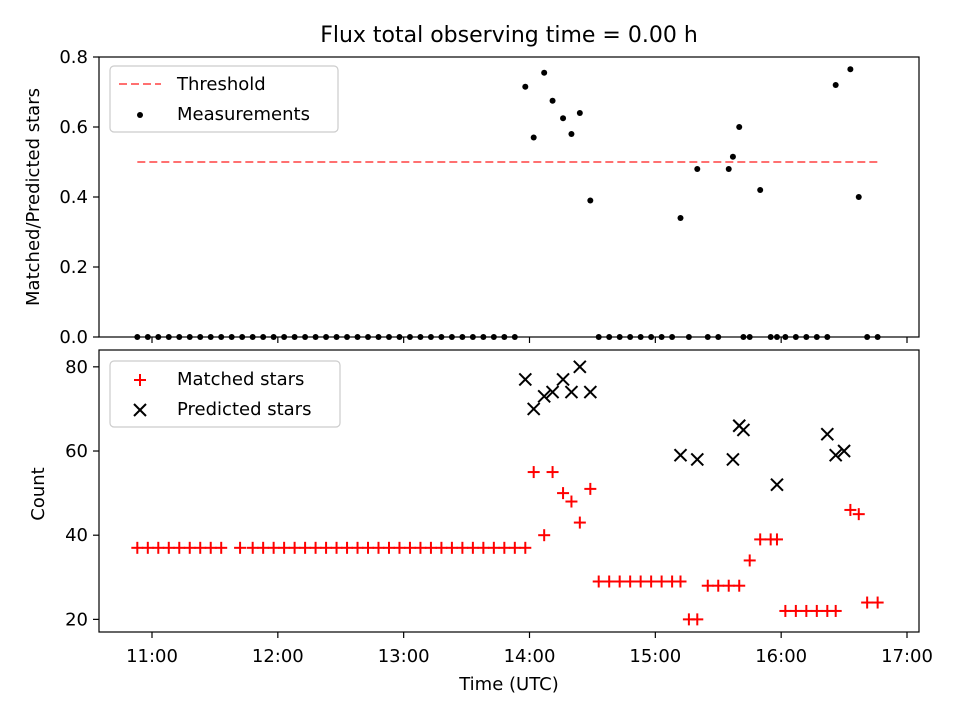 The height and width of the screenshot is (720, 960). What do you see at coordinates (76, 451) in the screenshot?
I see `bottom-y-tick-label: 60` at bounding box center [76, 451].